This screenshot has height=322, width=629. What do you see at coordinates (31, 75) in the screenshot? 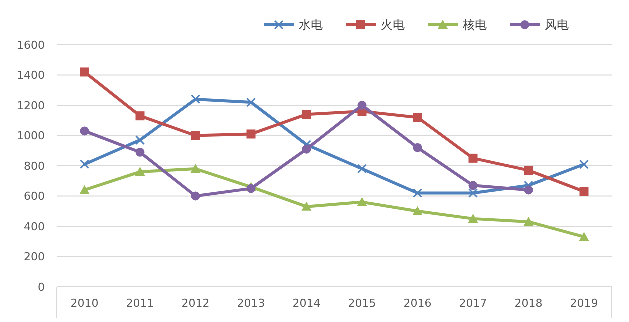
I see `y-tick-label: 1400` at bounding box center [31, 75].